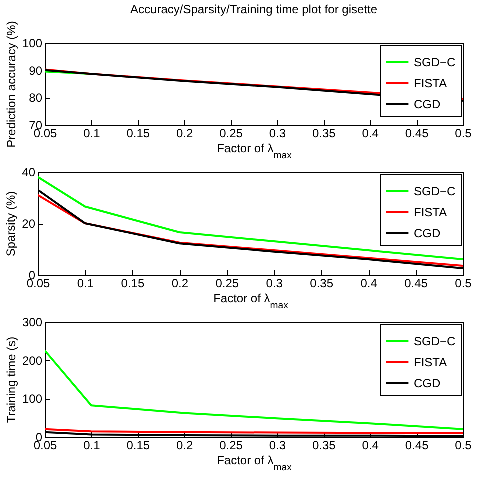 The width and height of the screenshot is (498, 482). Describe the element at coordinates (29, 224) in the screenshot. I see `y-tick-label: 20` at that location.